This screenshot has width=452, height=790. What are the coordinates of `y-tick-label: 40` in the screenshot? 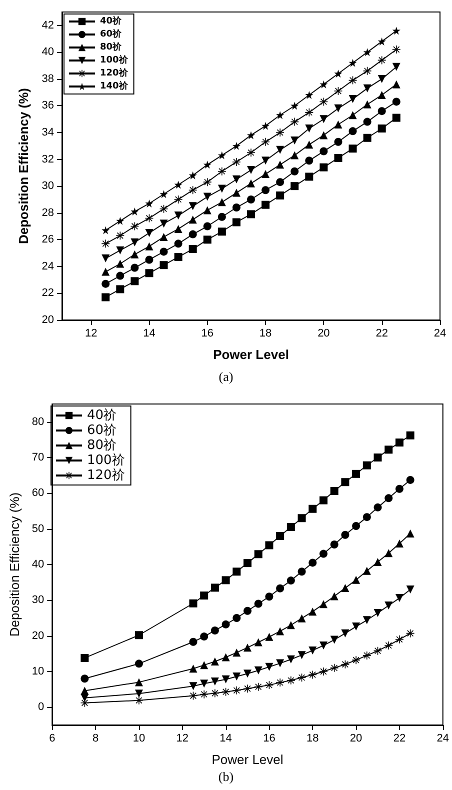 It's located at (38, 564).